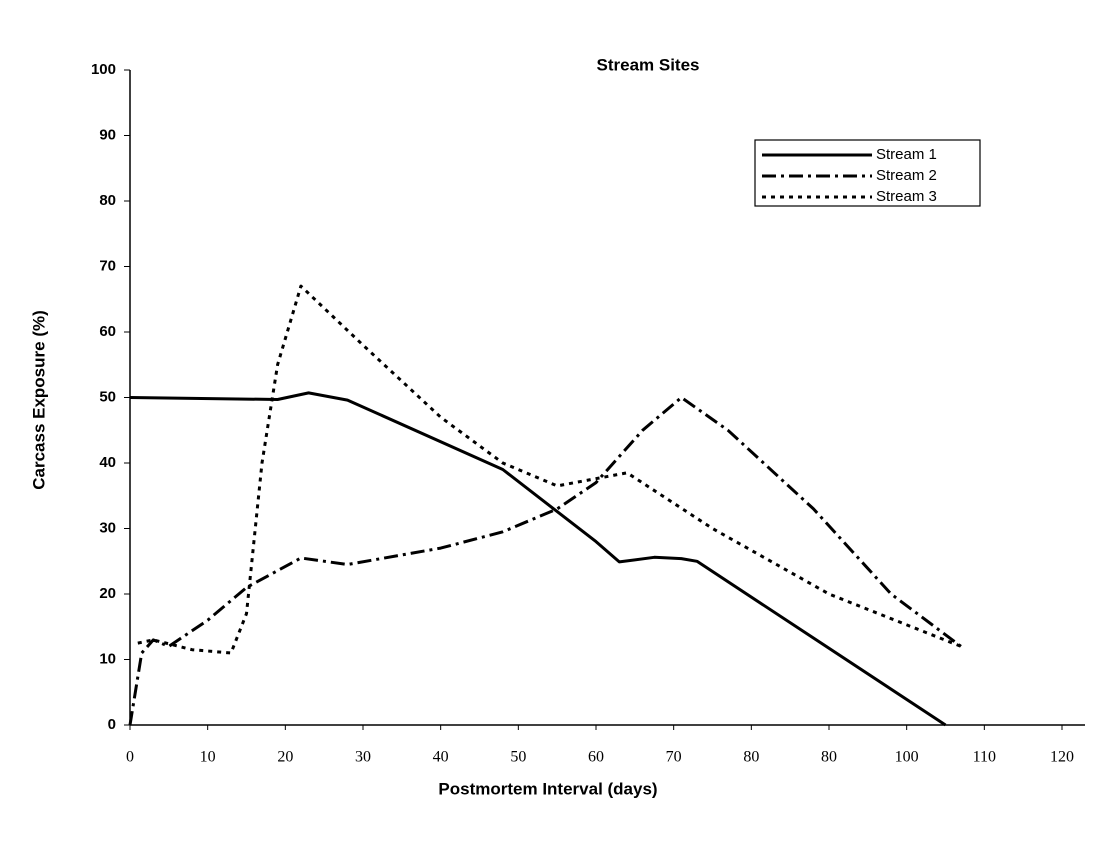  I want to click on legend-label: Stream 3, so click(906, 196).